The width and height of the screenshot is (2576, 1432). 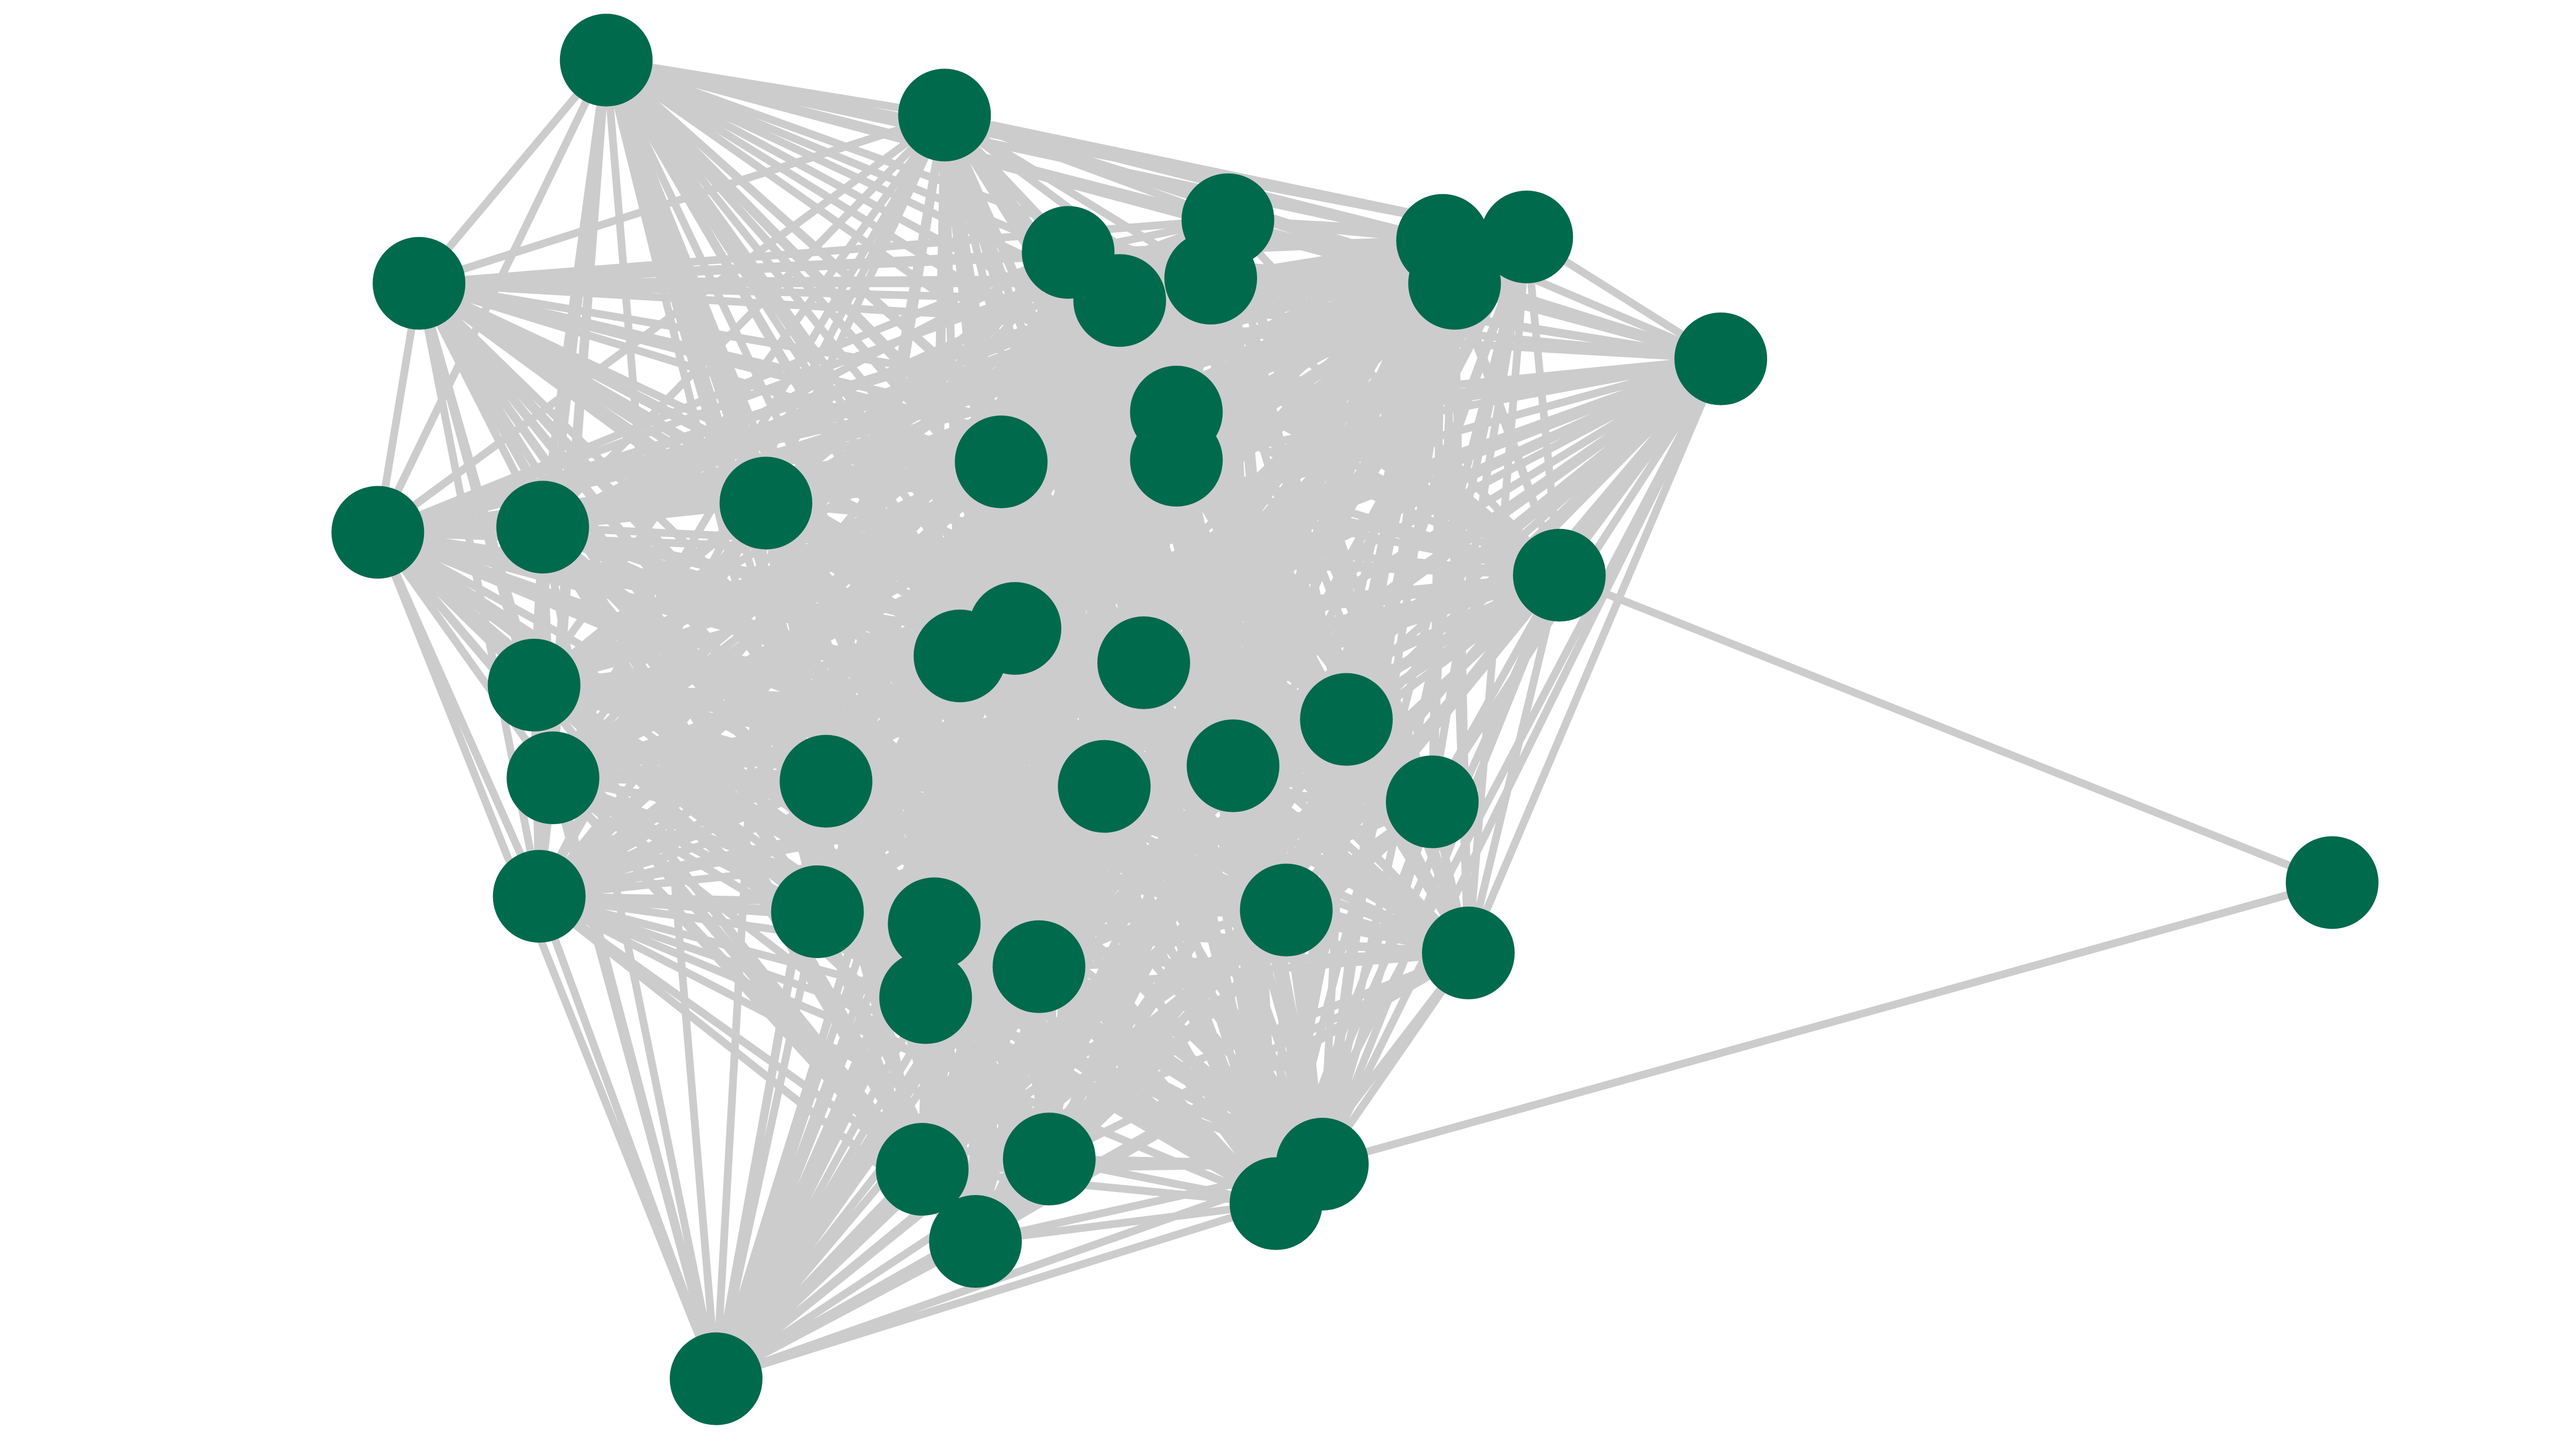 I want to click on edge-n4-n10, so click(x=723, y=392).